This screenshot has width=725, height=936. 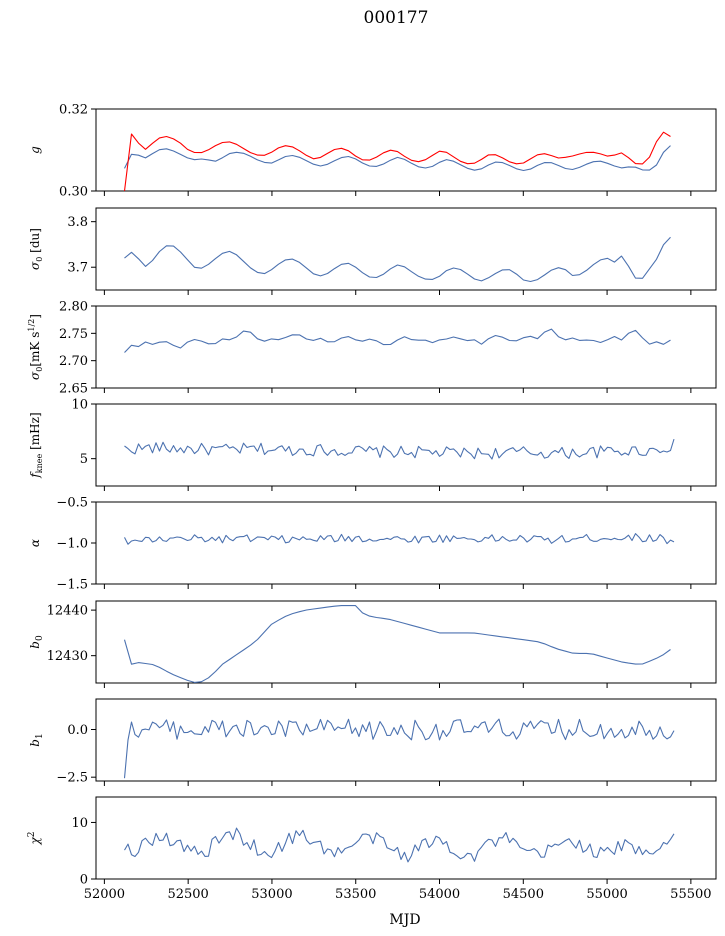 I want to click on y-axis-label: b0, so click(x=36, y=642).